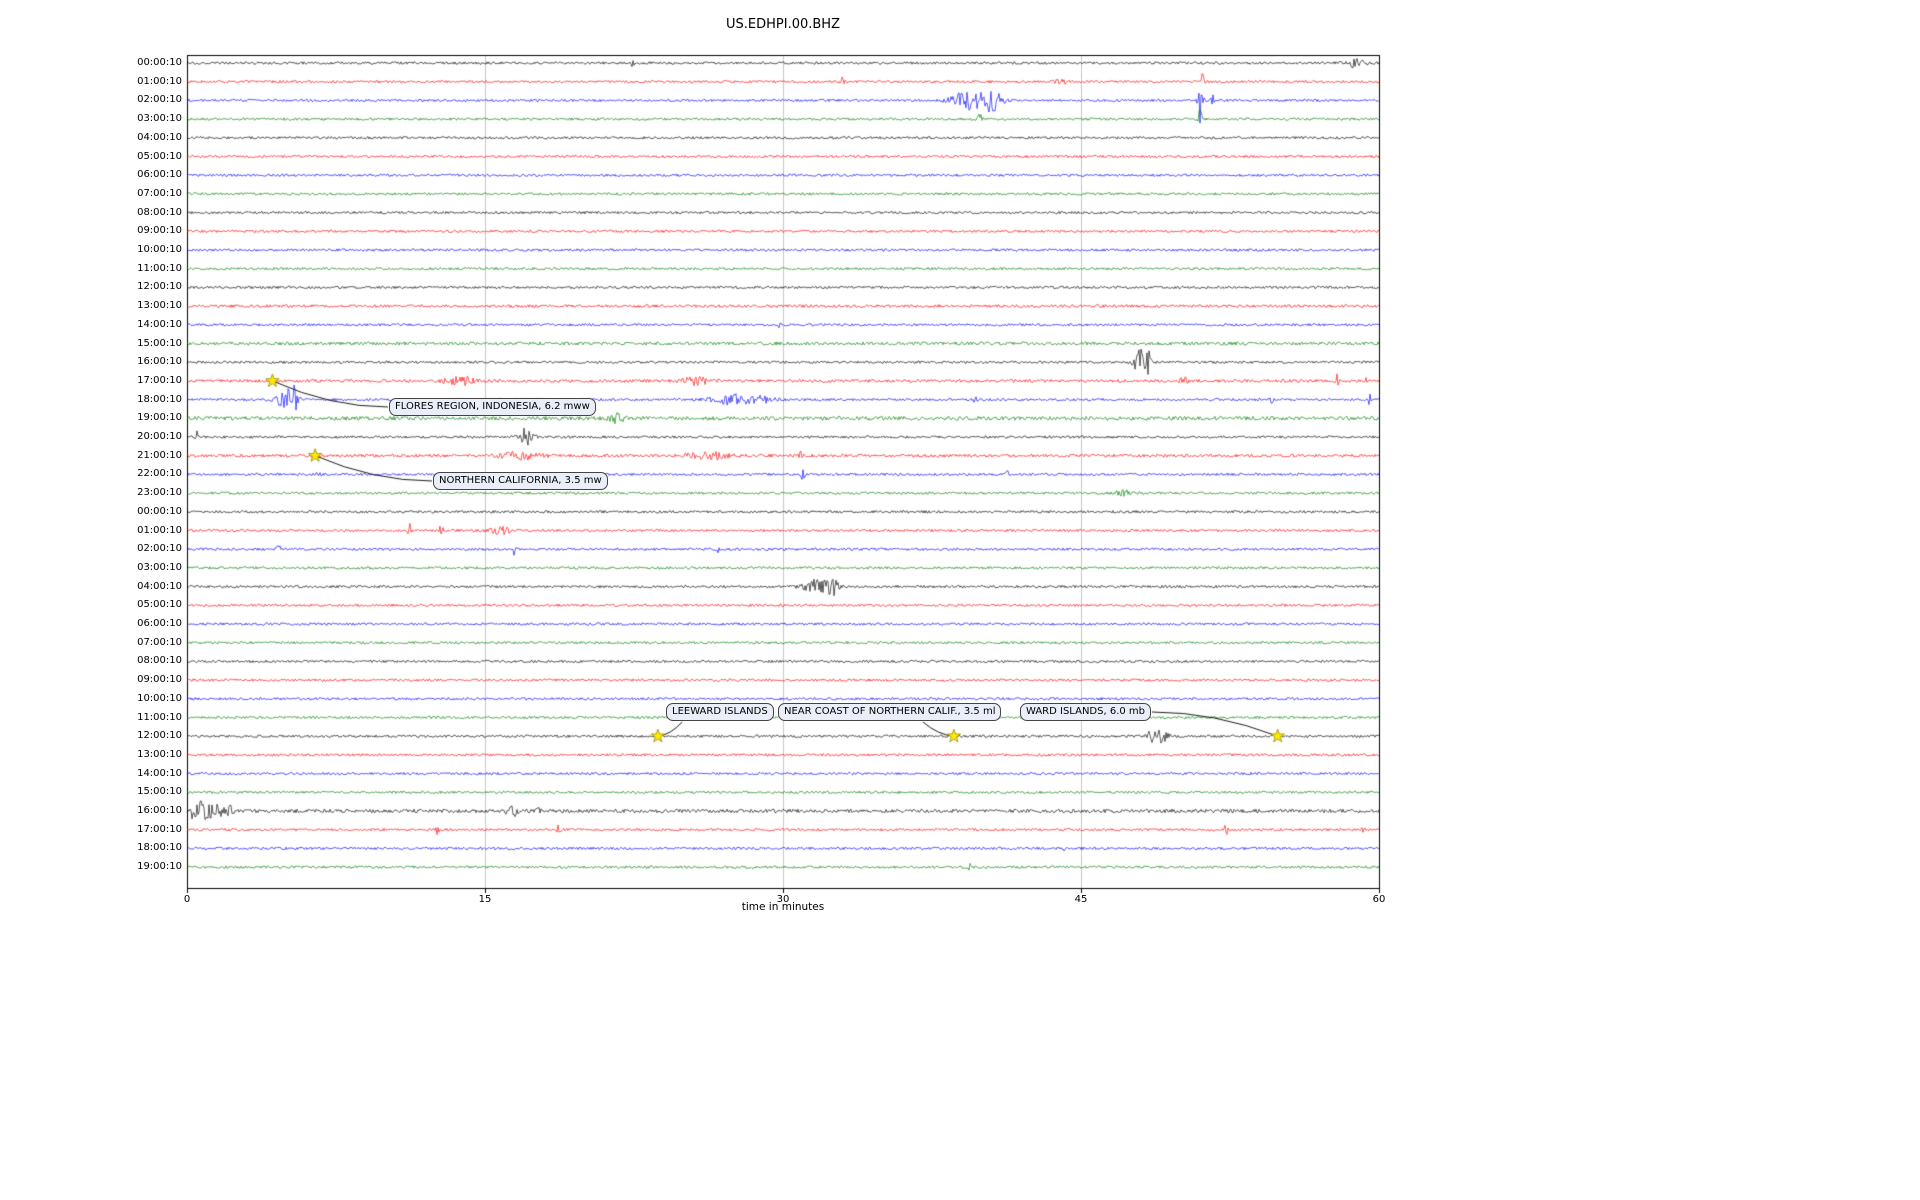 This screenshot has width=1920, height=1200. Describe the element at coordinates (492, 407) in the screenshot. I see `event-annotation-label: FLORES REGION, INDONESIA, 6.2 mww` at that location.